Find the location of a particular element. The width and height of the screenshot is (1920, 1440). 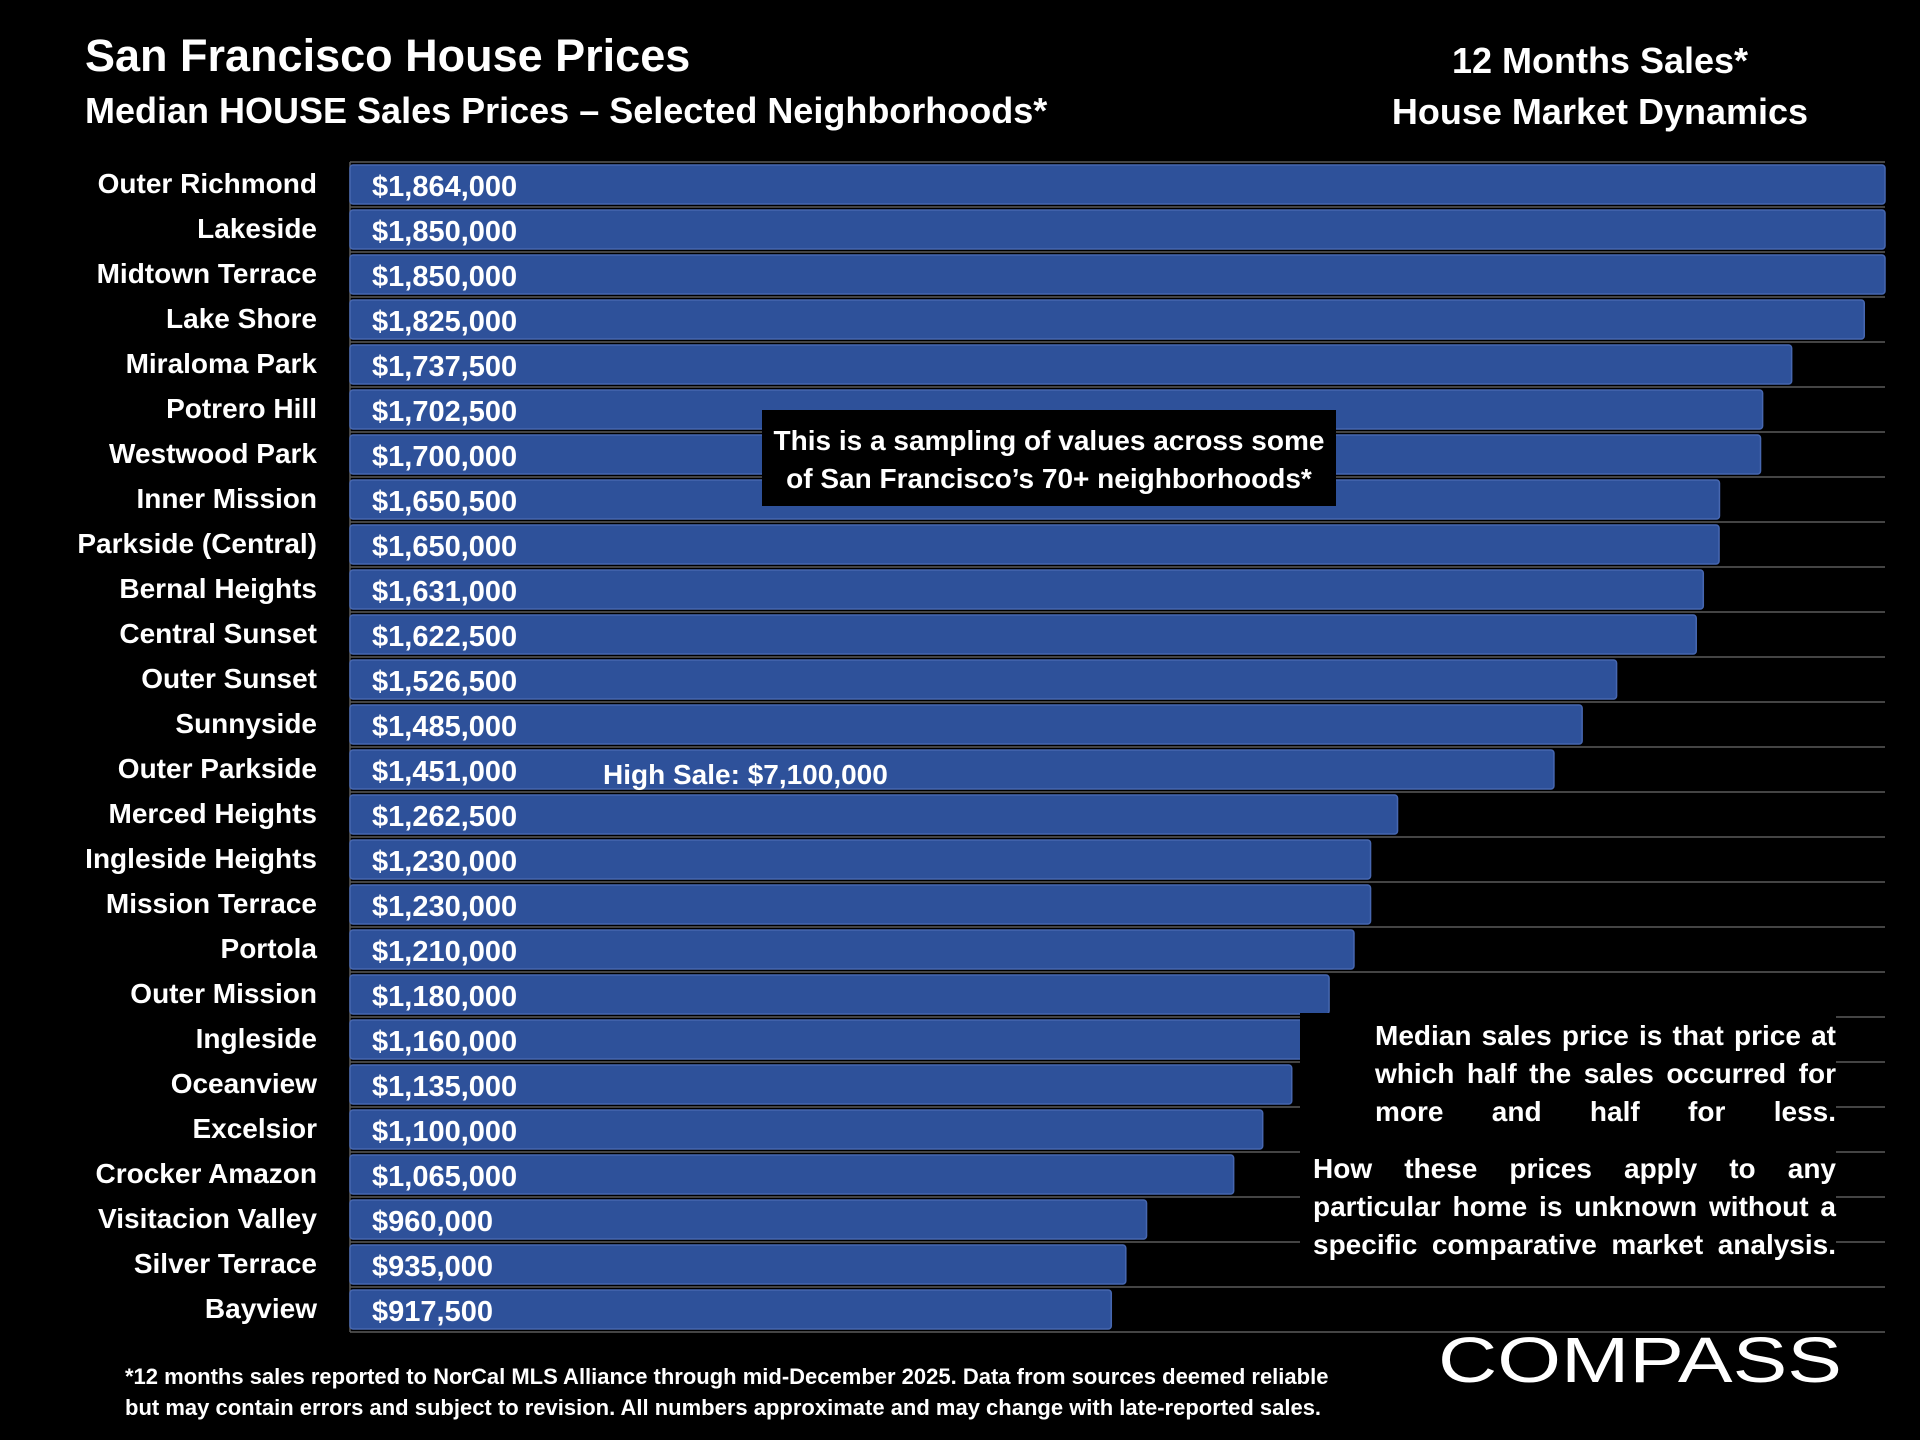

right-title-line2: House Market Dynamics is located at coordinates (1600, 111).